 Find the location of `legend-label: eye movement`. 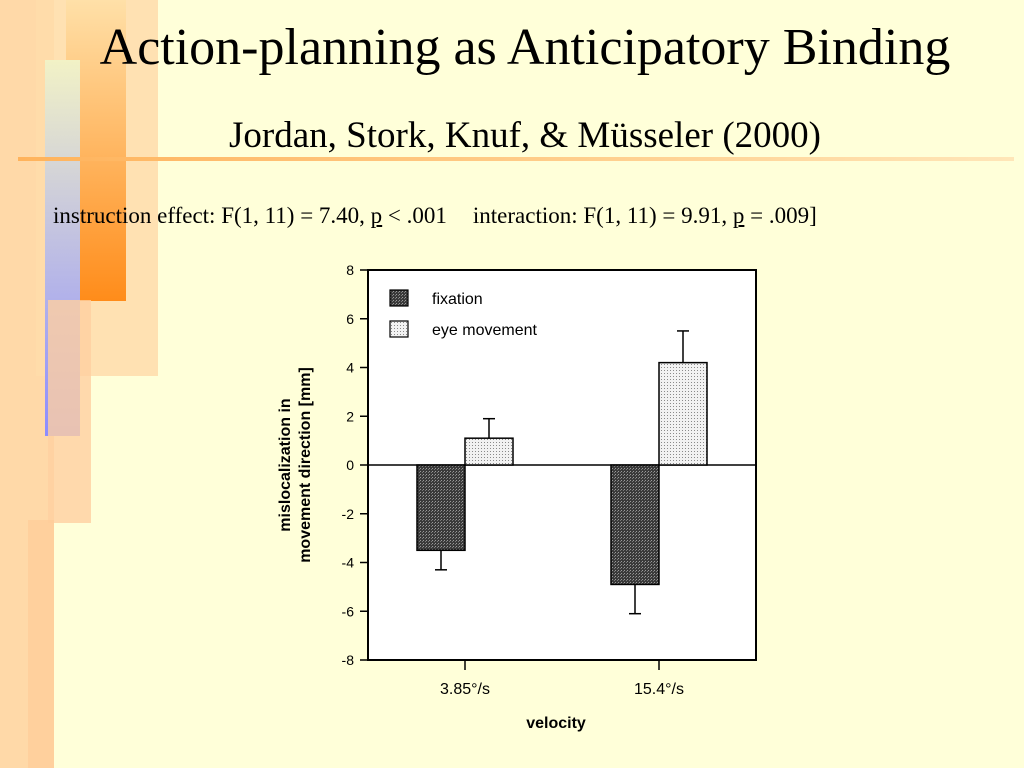

legend-label: eye movement is located at coordinates (484, 330).